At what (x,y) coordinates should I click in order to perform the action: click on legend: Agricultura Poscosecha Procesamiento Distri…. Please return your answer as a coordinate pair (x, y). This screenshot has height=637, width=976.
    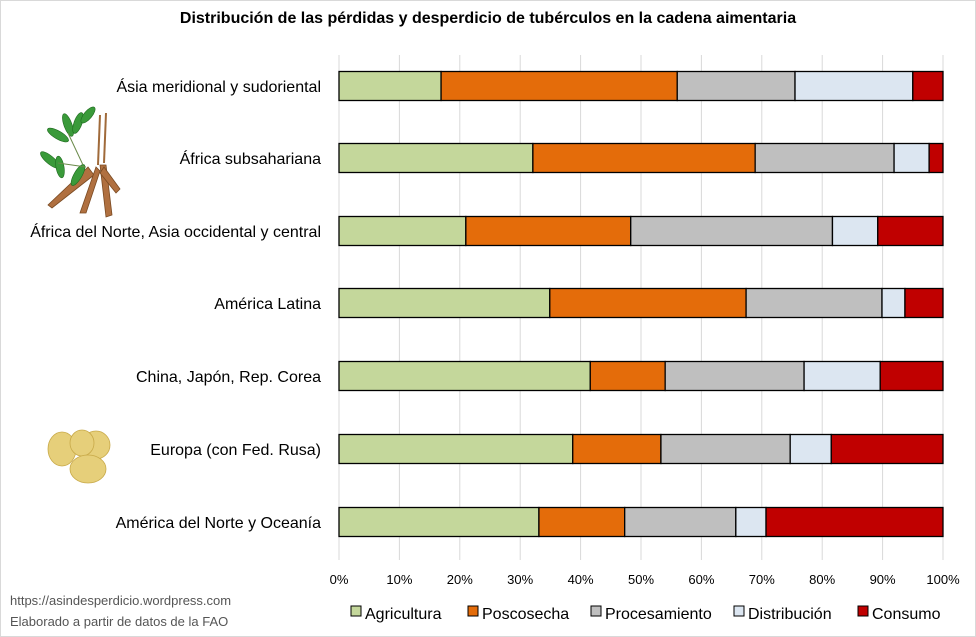
    Looking at the image, I should click on (645, 614).